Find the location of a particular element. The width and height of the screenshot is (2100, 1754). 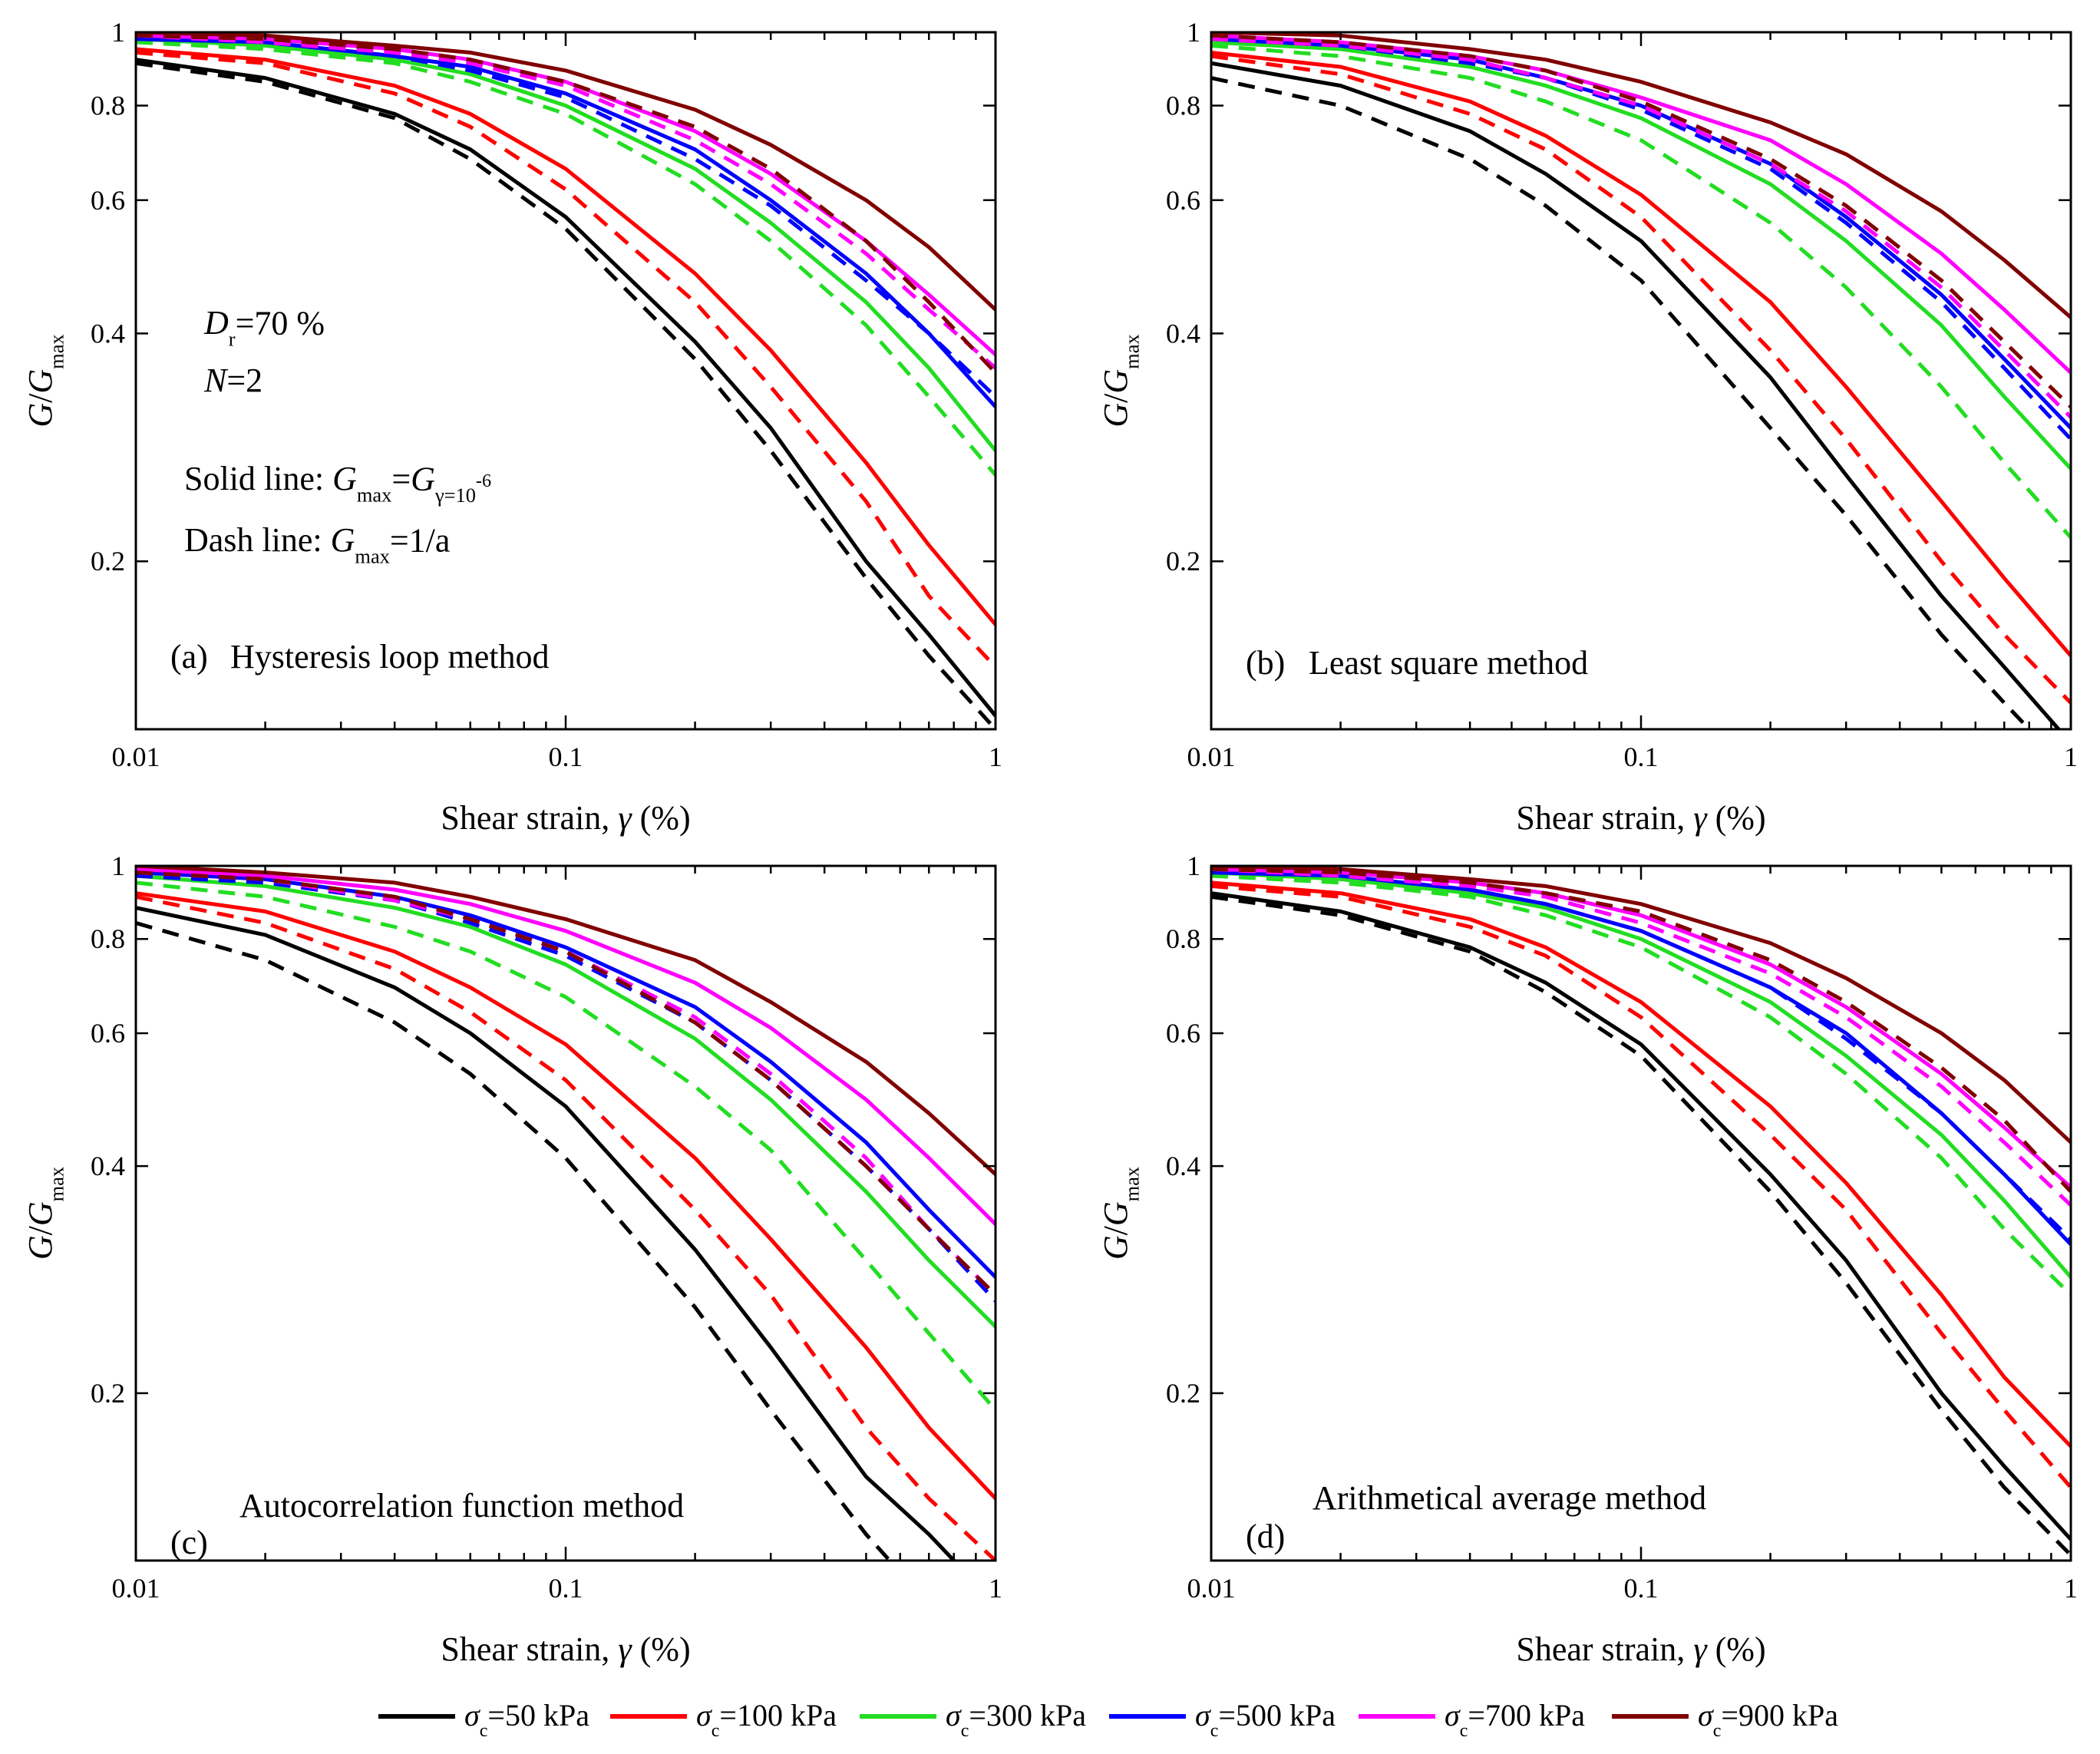

panel-label: (b) is located at coordinates (1266, 663).